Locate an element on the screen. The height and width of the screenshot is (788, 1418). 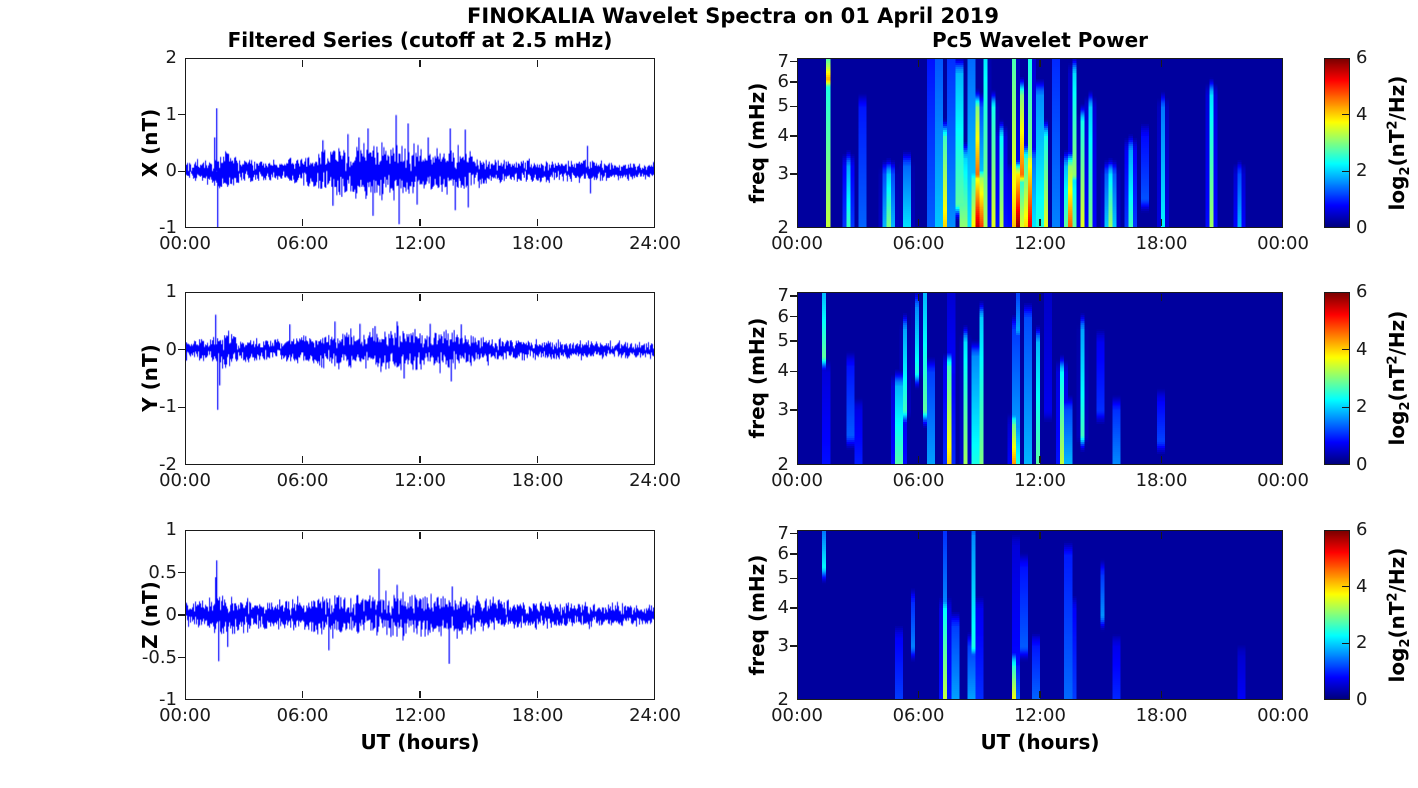
spectrogram-x-canvas is located at coordinates (1040, 143).